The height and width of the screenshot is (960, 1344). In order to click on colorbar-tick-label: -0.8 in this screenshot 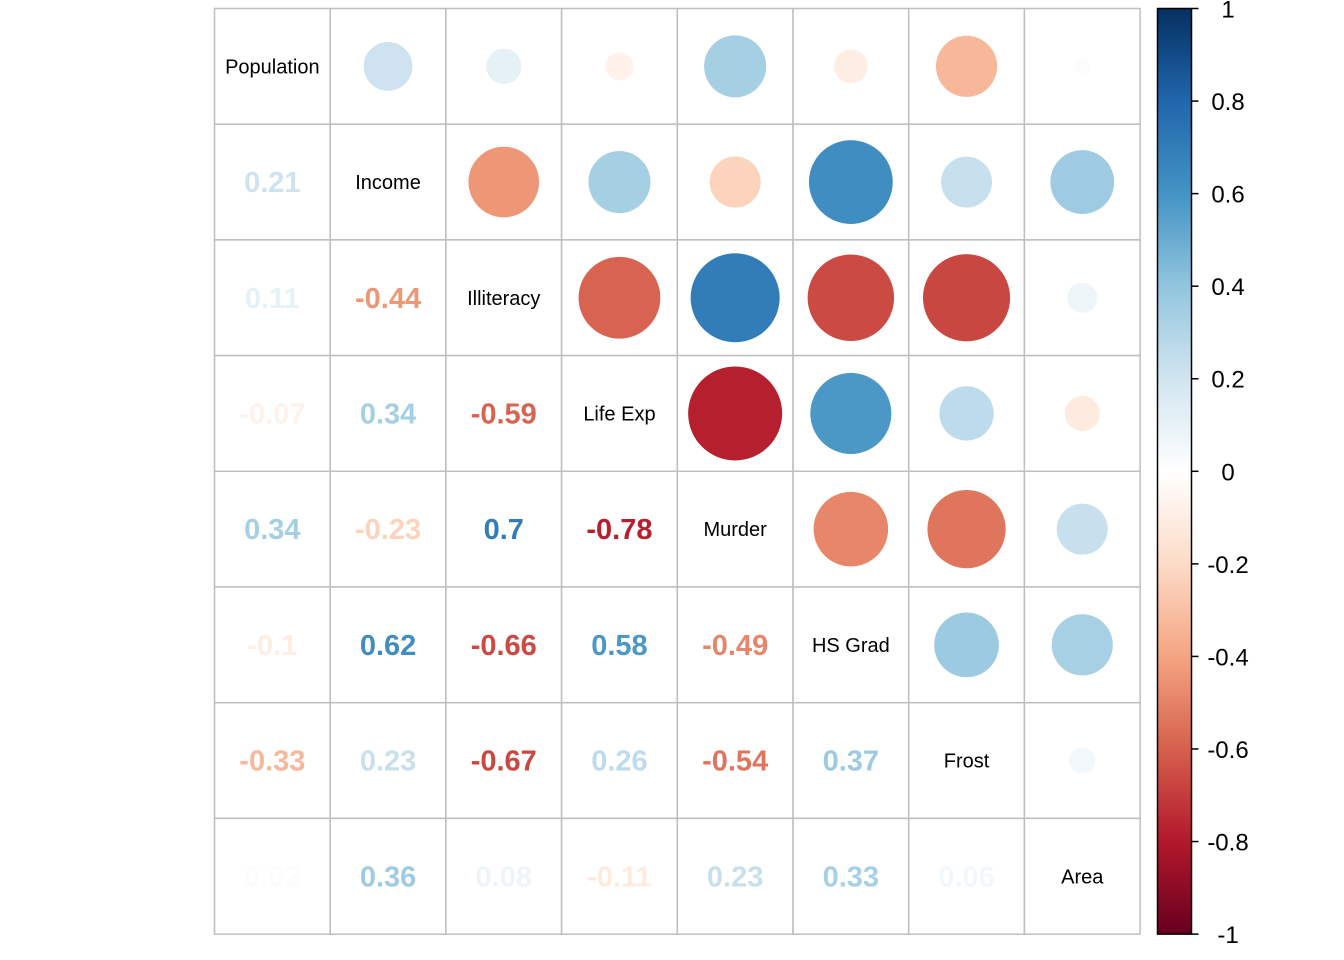, I will do `click(1227, 843)`.